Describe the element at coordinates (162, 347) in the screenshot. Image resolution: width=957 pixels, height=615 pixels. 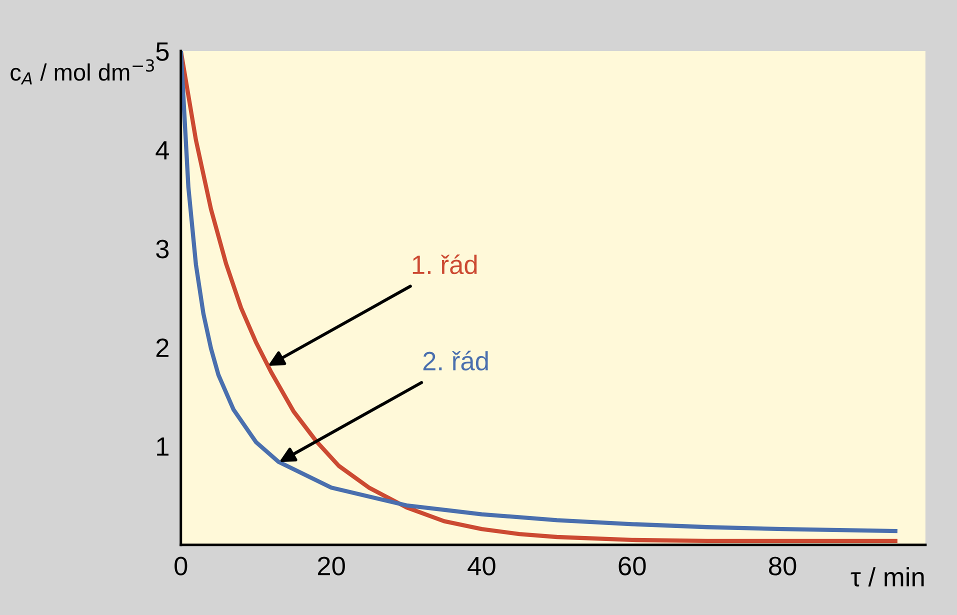
I see `y-tick-label: 2` at that location.